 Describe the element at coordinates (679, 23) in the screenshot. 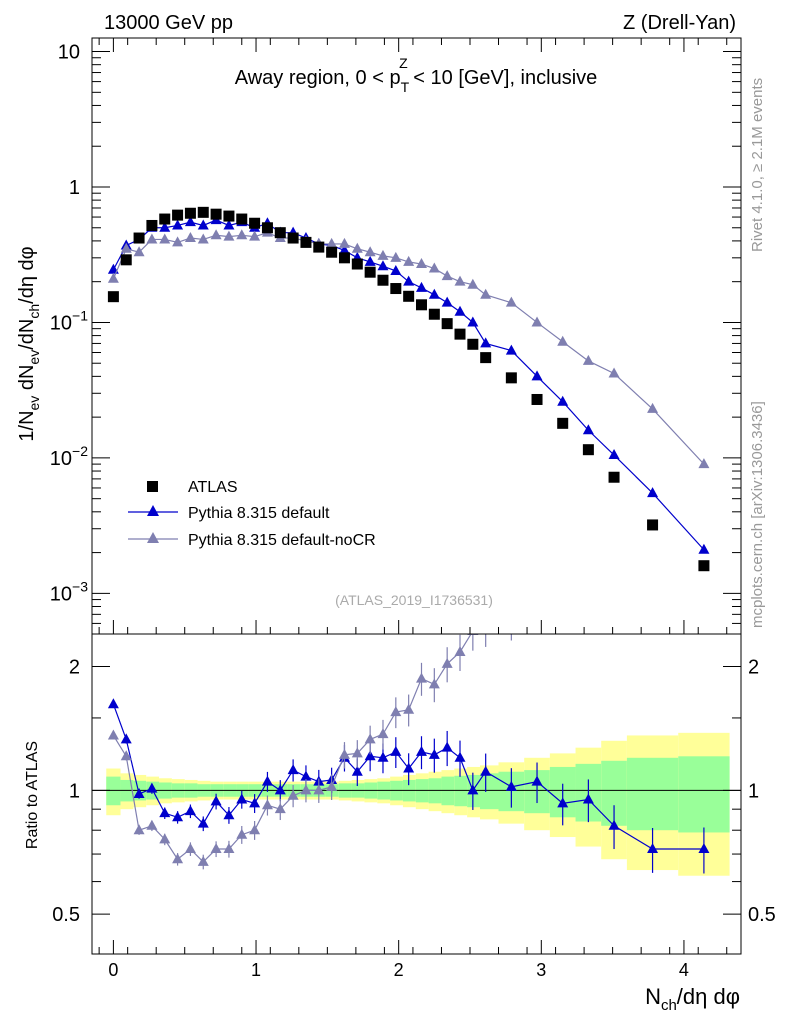

I see `header-right: Z (Drell-Yan)` at that location.